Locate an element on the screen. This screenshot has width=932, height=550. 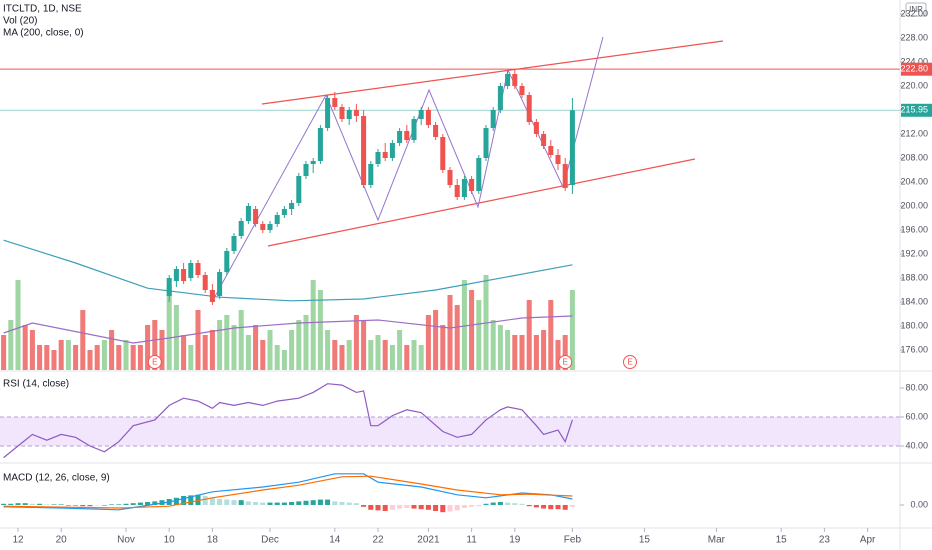
y-tick-label: 200.00 is located at coordinates (914, 205).